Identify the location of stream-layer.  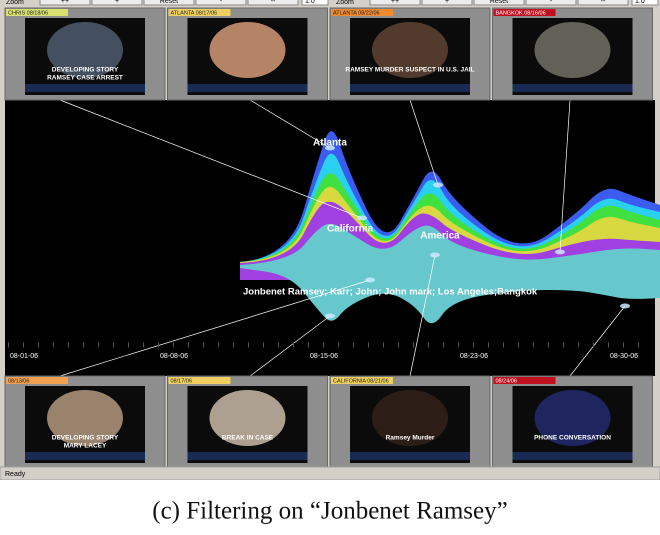
(450, 273).